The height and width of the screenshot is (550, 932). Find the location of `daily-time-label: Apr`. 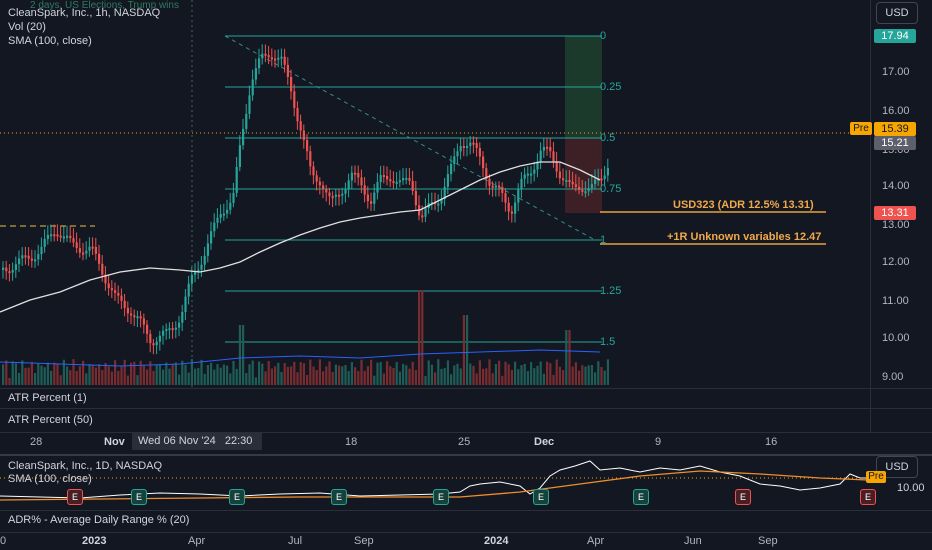

daily-time-label: Apr is located at coordinates (596, 541).